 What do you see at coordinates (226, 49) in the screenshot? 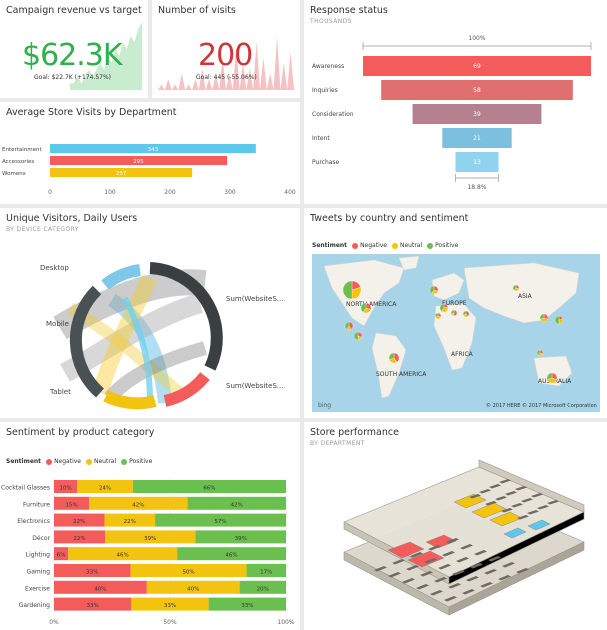
I see `tile-number-of-visits: Number of visits 200 Goal: 445 (-55.06%)` at bounding box center [226, 49].